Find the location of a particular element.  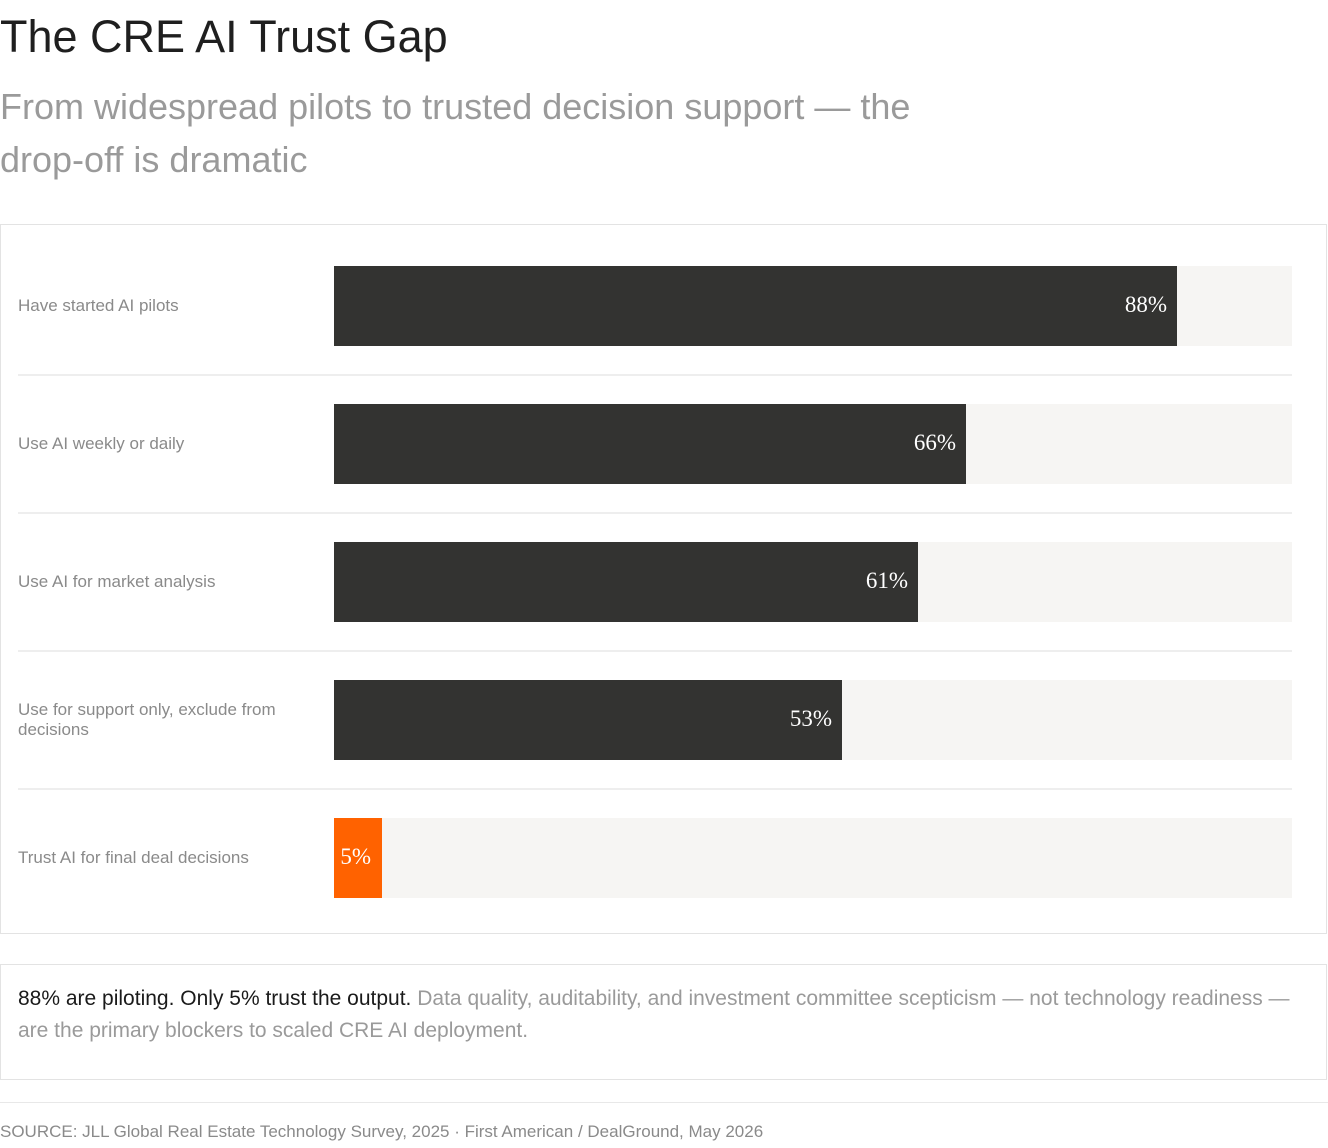

bar: 5% is located at coordinates (358, 858).